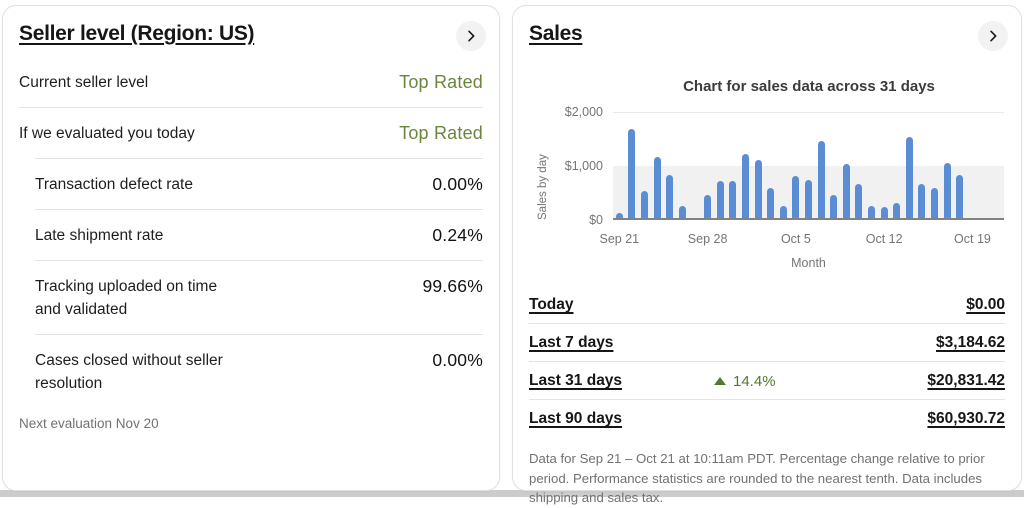  Describe the element at coordinates (619, 239) in the screenshot. I see `chart-x-tick-label: Sep 21` at that location.